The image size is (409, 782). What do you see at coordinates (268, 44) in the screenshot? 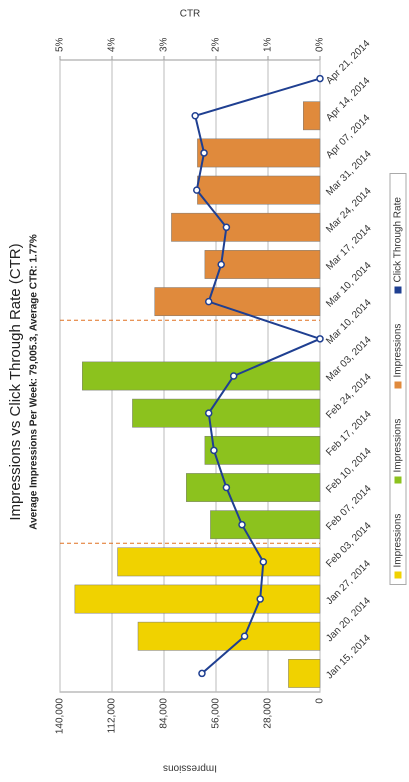
I see `y2-tick-label: 1%` at bounding box center [268, 44].